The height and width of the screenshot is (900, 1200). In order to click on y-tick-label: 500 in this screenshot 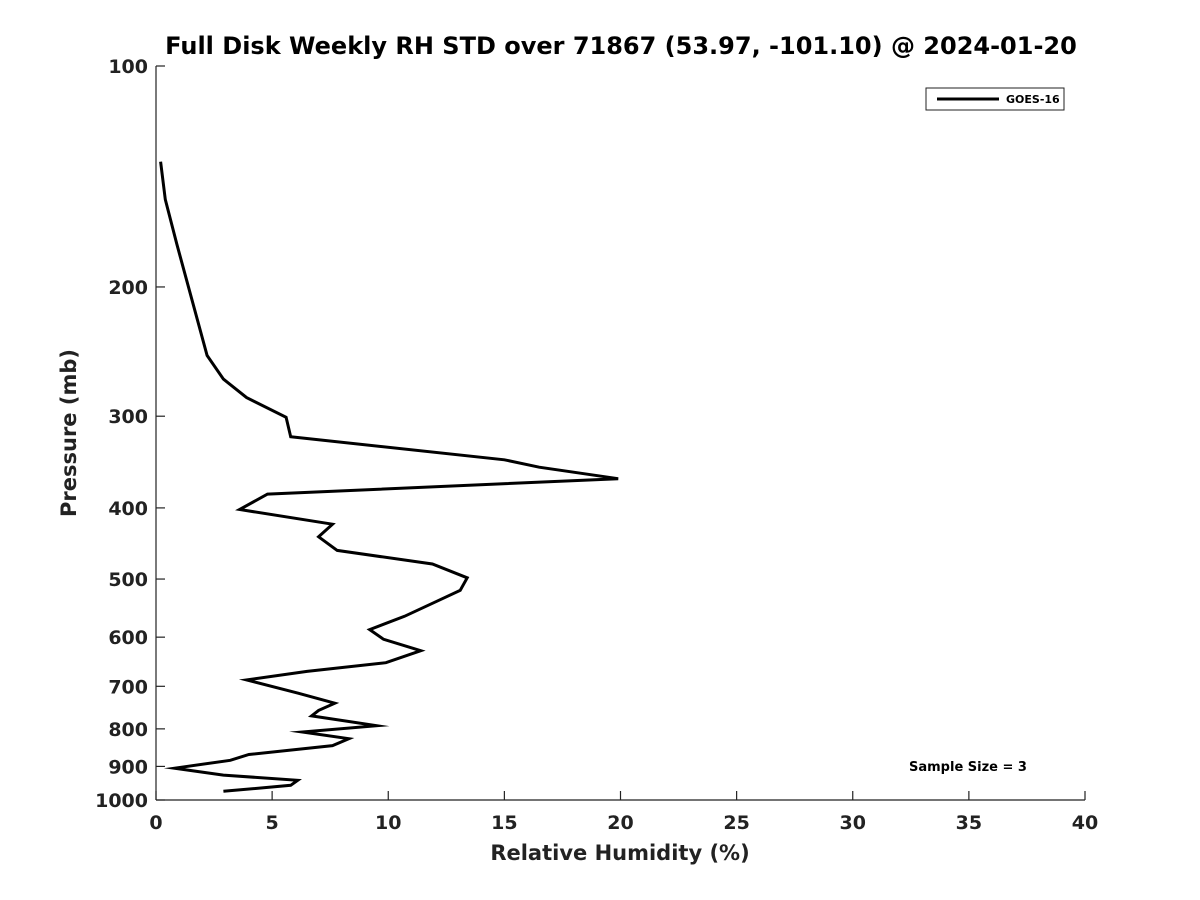, I will do `click(128, 580)`.